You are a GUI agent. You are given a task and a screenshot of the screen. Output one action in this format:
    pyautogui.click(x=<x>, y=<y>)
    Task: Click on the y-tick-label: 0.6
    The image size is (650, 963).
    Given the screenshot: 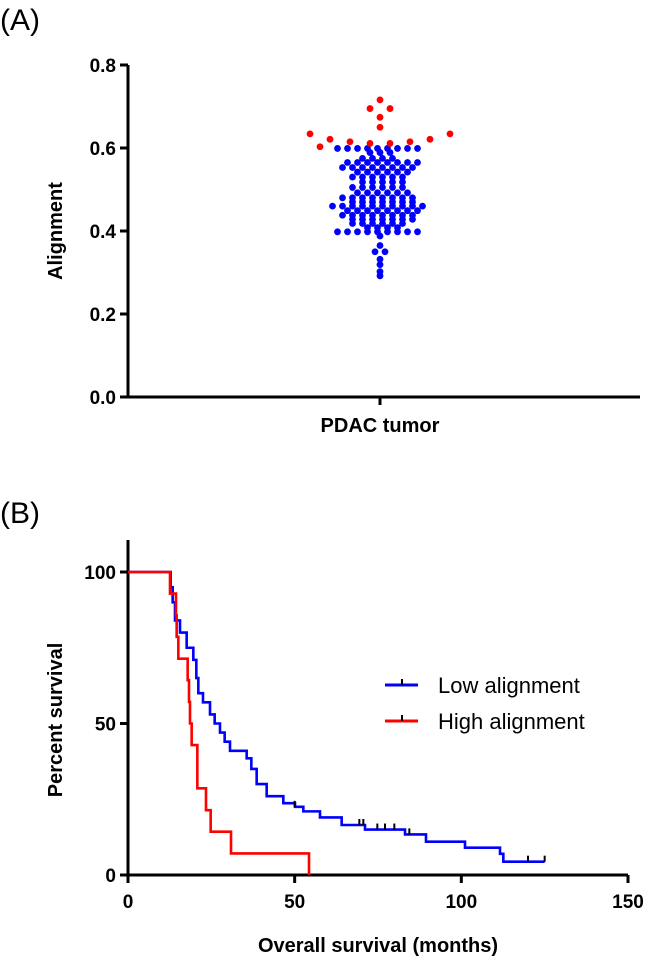 What is the action you would take?
    pyautogui.click(x=103, y=149)
    